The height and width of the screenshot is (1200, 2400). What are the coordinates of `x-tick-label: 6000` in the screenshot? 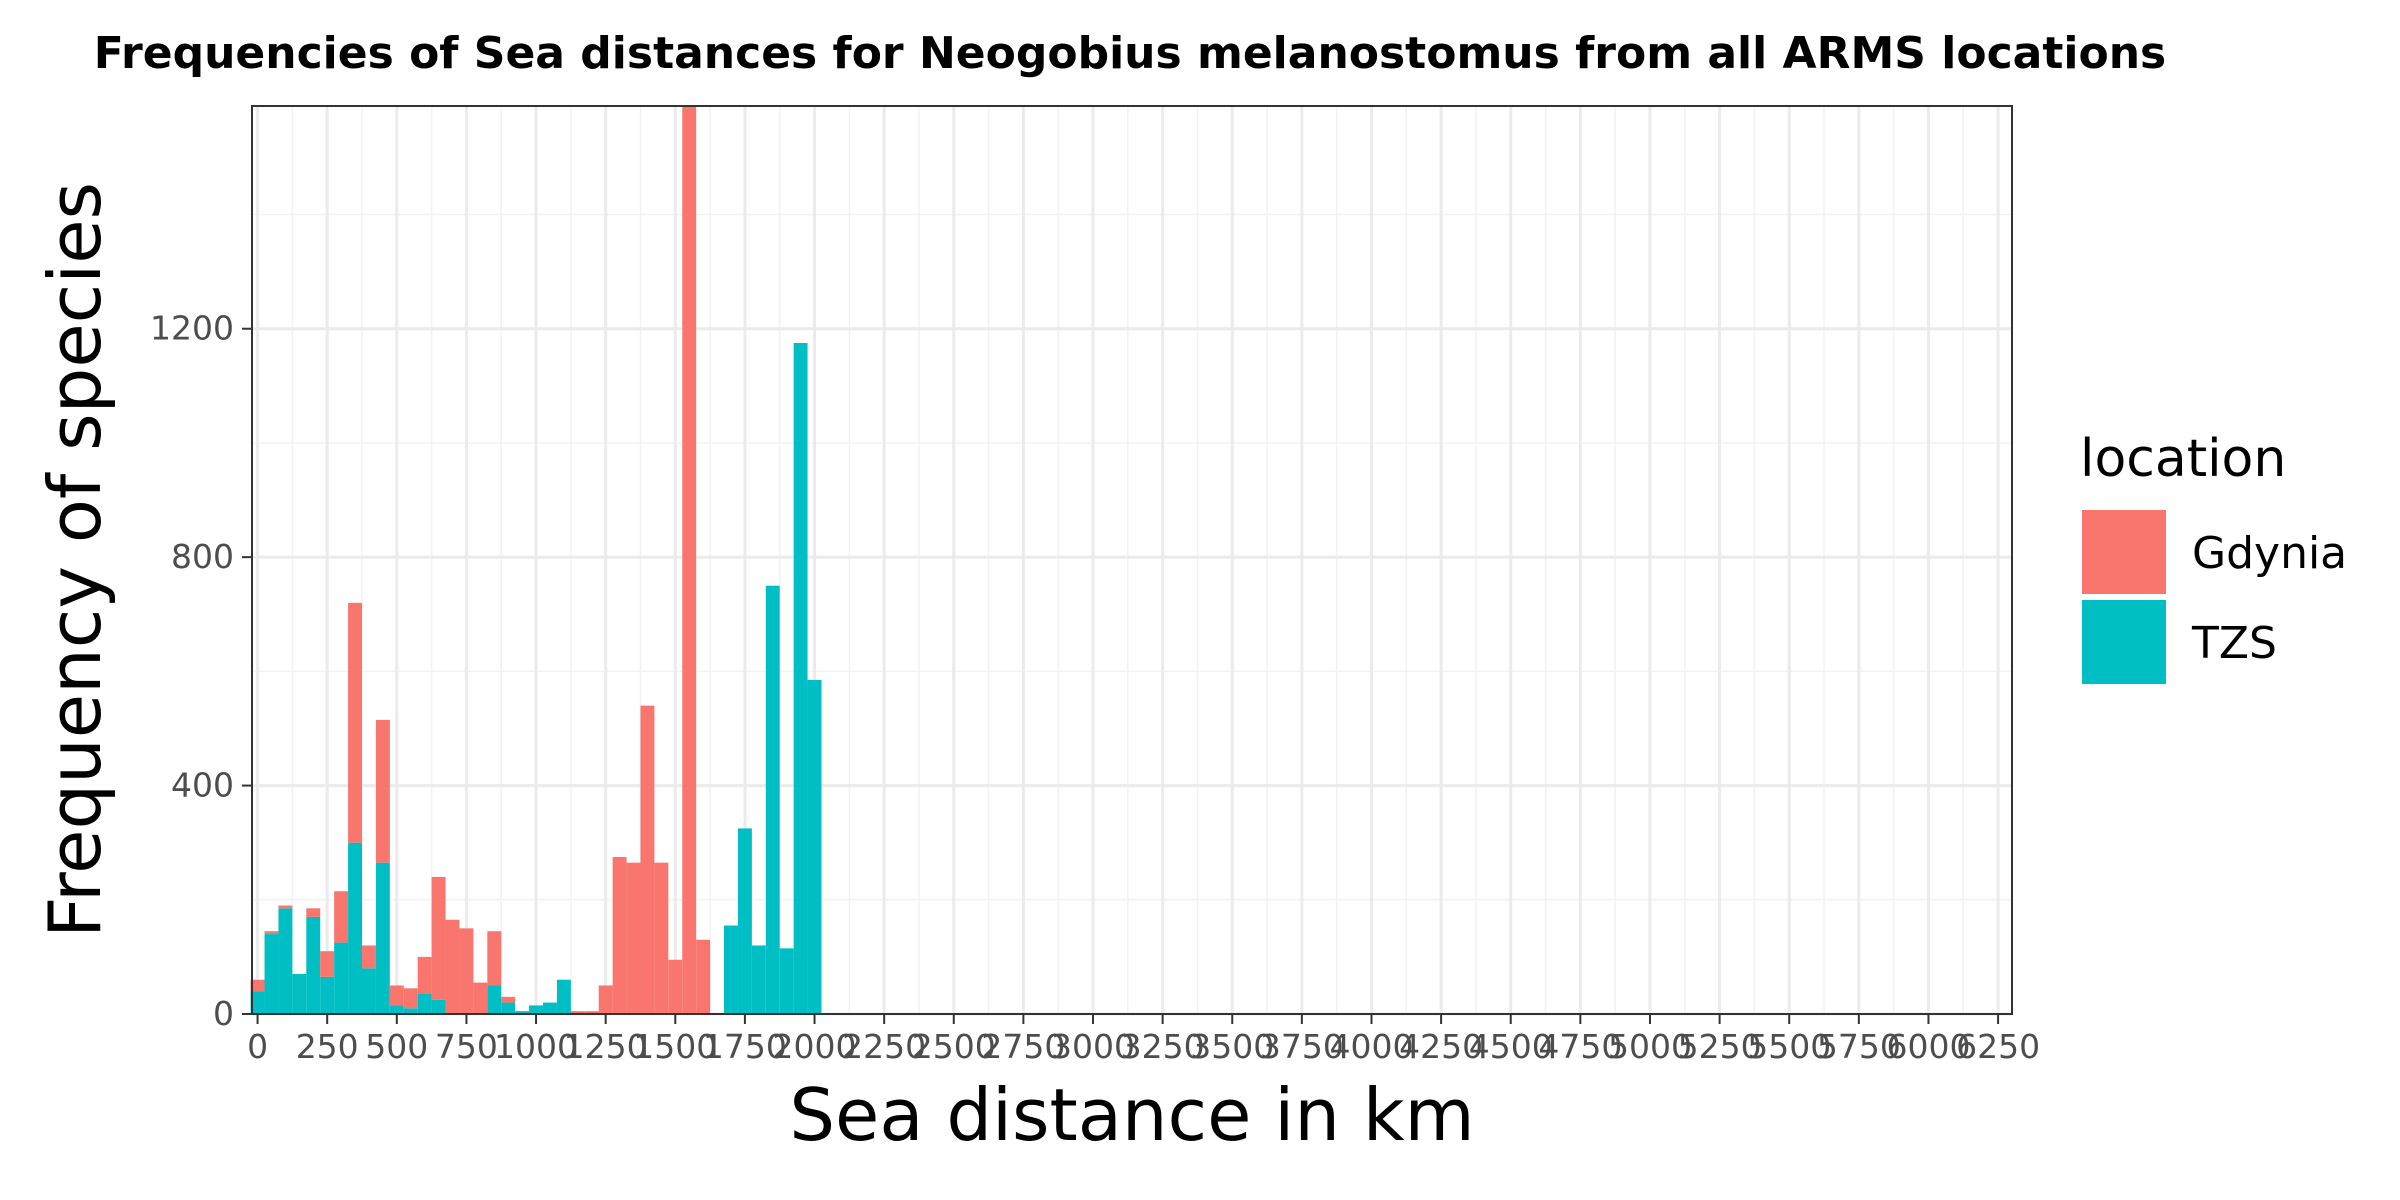 It's located at (1928, 1046).